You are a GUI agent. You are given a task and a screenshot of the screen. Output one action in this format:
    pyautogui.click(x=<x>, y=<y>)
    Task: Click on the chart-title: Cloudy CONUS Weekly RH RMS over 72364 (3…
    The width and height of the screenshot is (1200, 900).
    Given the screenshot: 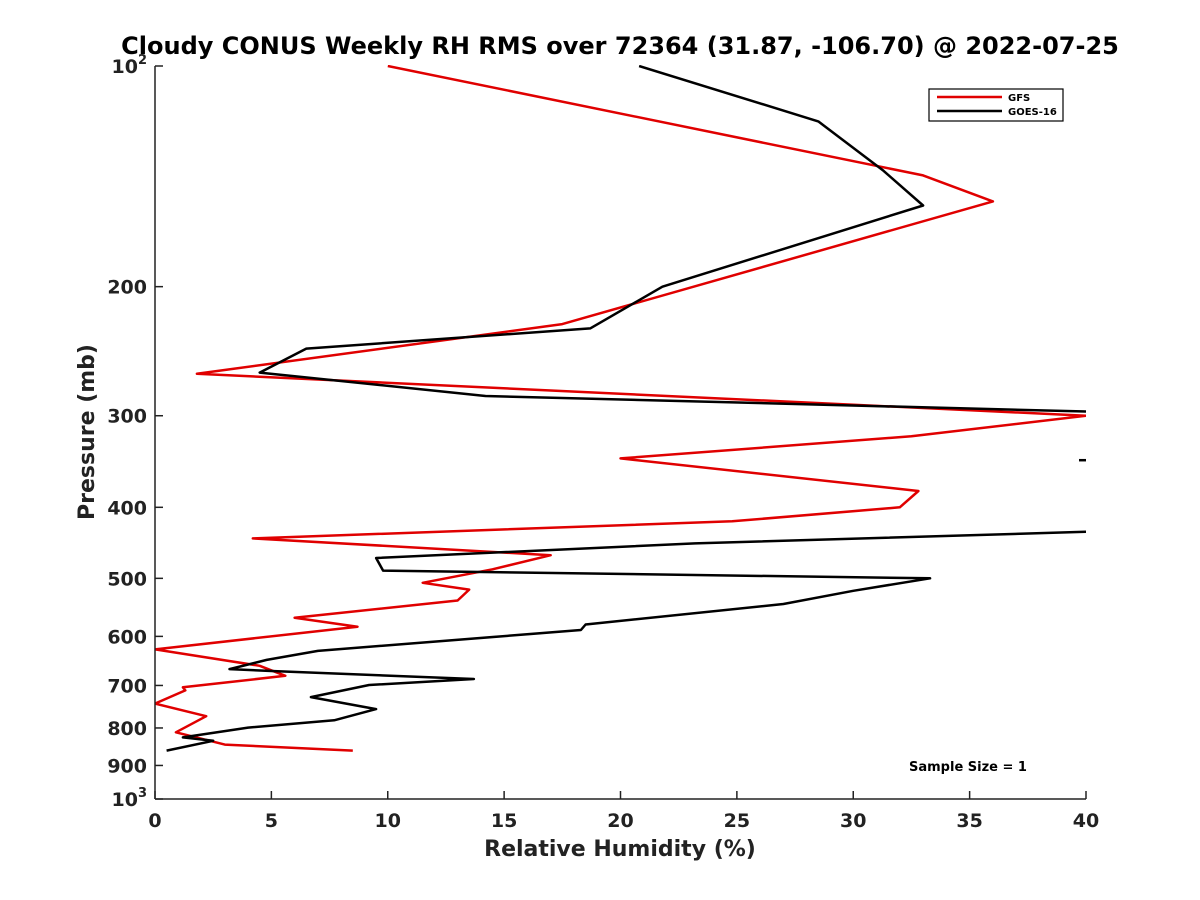 What is the action you would take?
    pyautogui.click(x=620, y=46)
    